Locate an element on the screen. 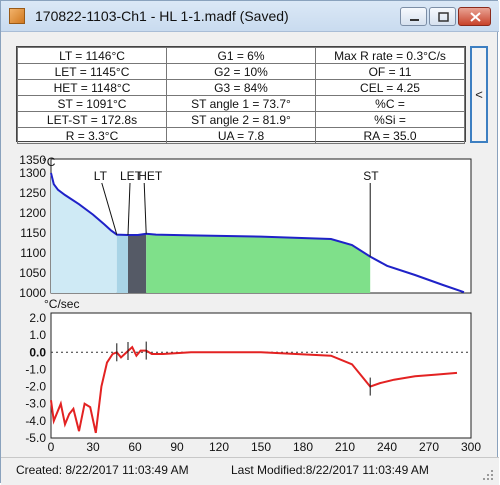 This screenshot has width=500, height=485. stats-row: LT = 1146°C G1 = 6% Max R rate = 0.3°C/s is located at coordinates (241, 55).